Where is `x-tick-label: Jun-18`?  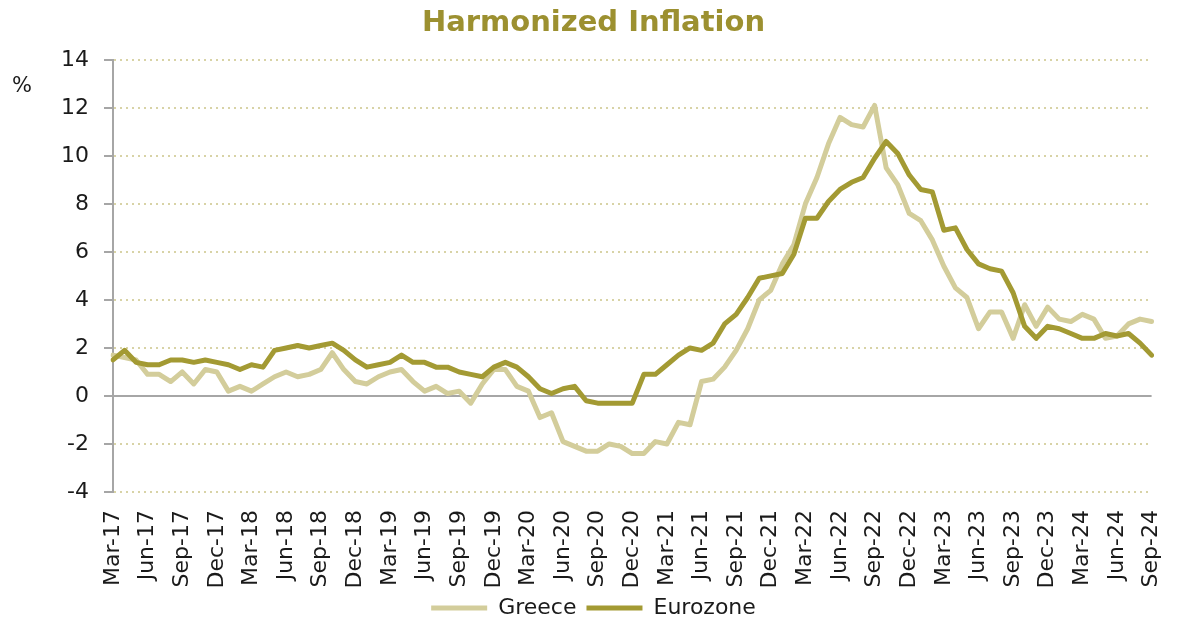
x-tick-label: Jun-18 is located at coordinates (284, 546).